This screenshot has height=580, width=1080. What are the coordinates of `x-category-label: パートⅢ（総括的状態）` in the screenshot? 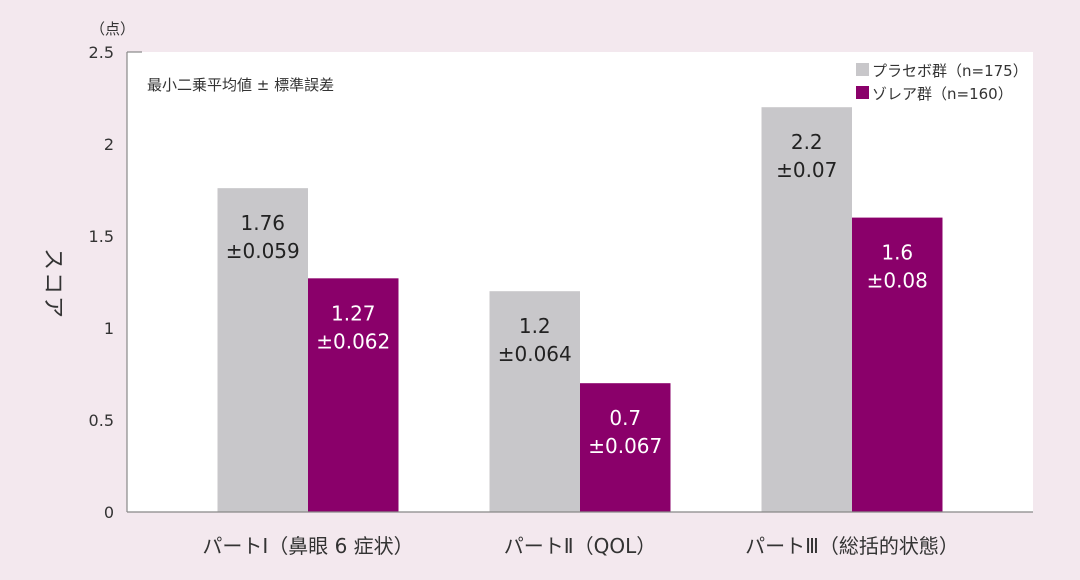 It's located at (852, 546).